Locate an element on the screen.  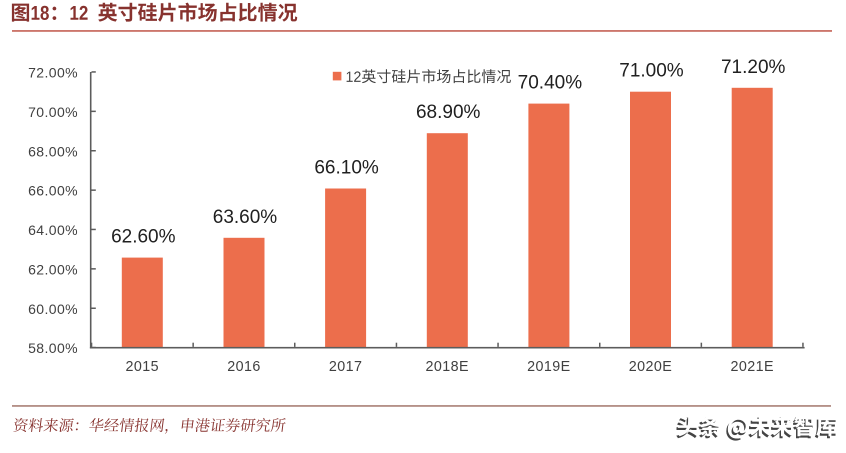
svg-text: 71.00% is located at coordinates (651, 71).